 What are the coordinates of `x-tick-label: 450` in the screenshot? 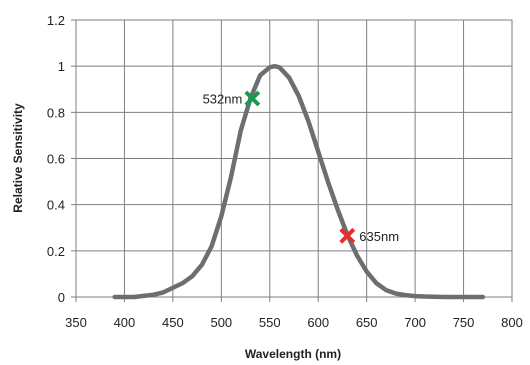 It's located at (173, 322).